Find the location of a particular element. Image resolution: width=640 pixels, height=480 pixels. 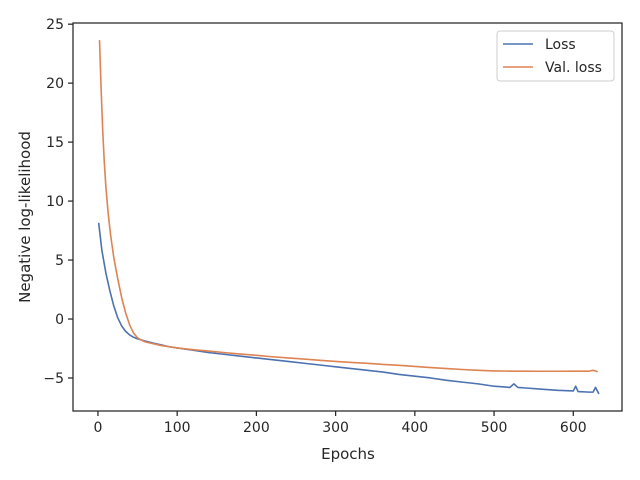

x-tick-label: 200 is located at coordinates (256, 428).